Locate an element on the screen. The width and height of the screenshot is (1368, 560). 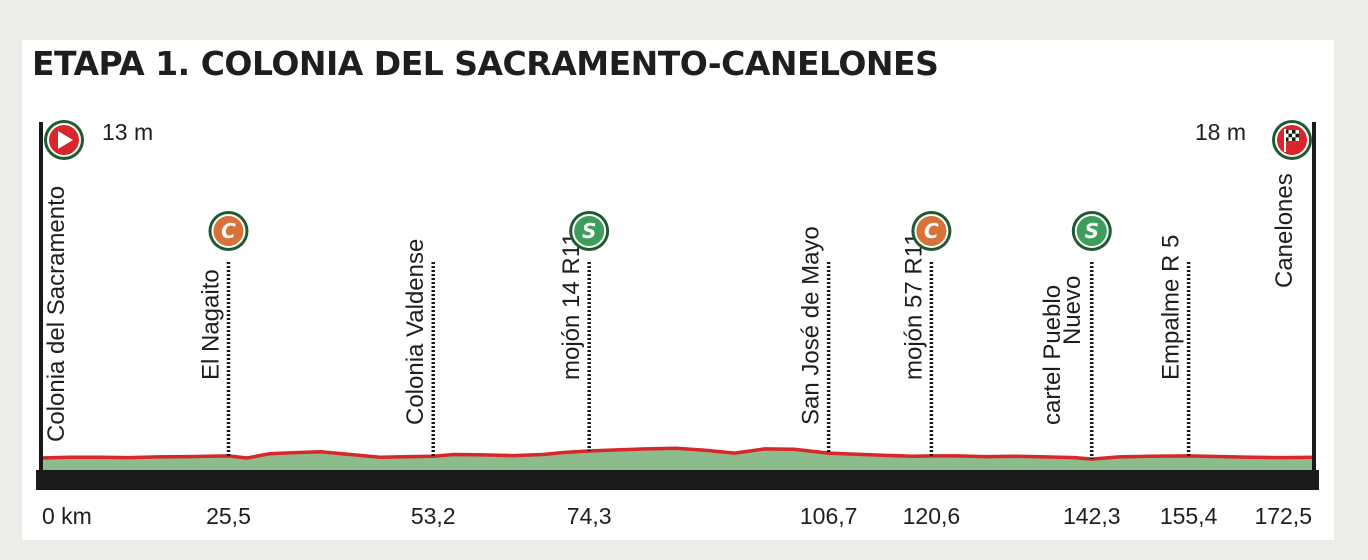
baseline-bar is located at coordinates (677, 480).